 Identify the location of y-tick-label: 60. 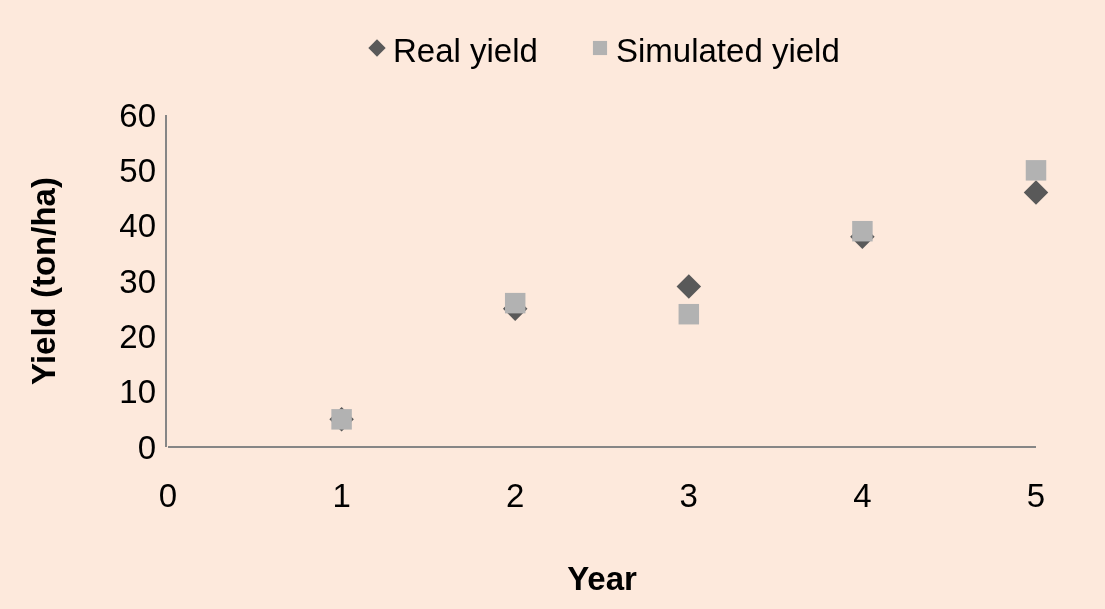
(137, 115).